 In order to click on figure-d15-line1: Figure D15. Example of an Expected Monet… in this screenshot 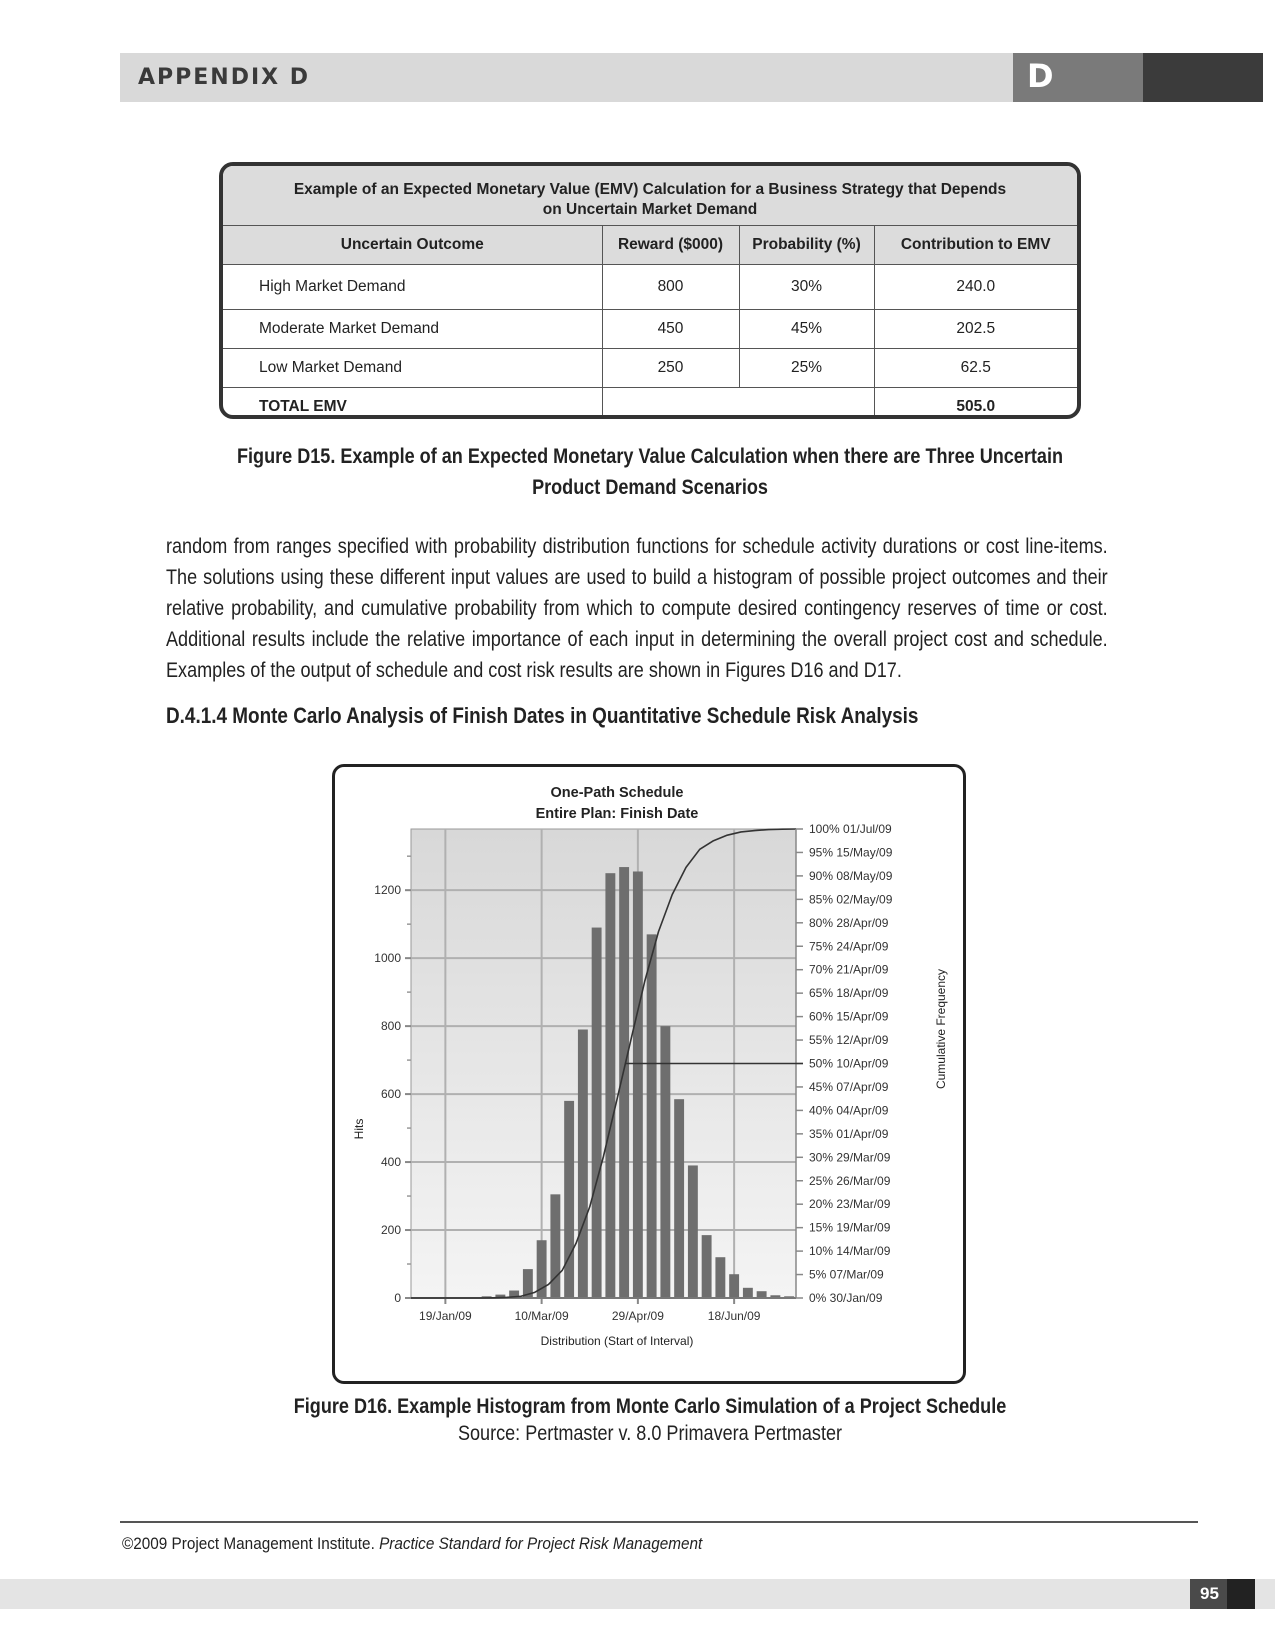, I will do `click(649, 456)`.